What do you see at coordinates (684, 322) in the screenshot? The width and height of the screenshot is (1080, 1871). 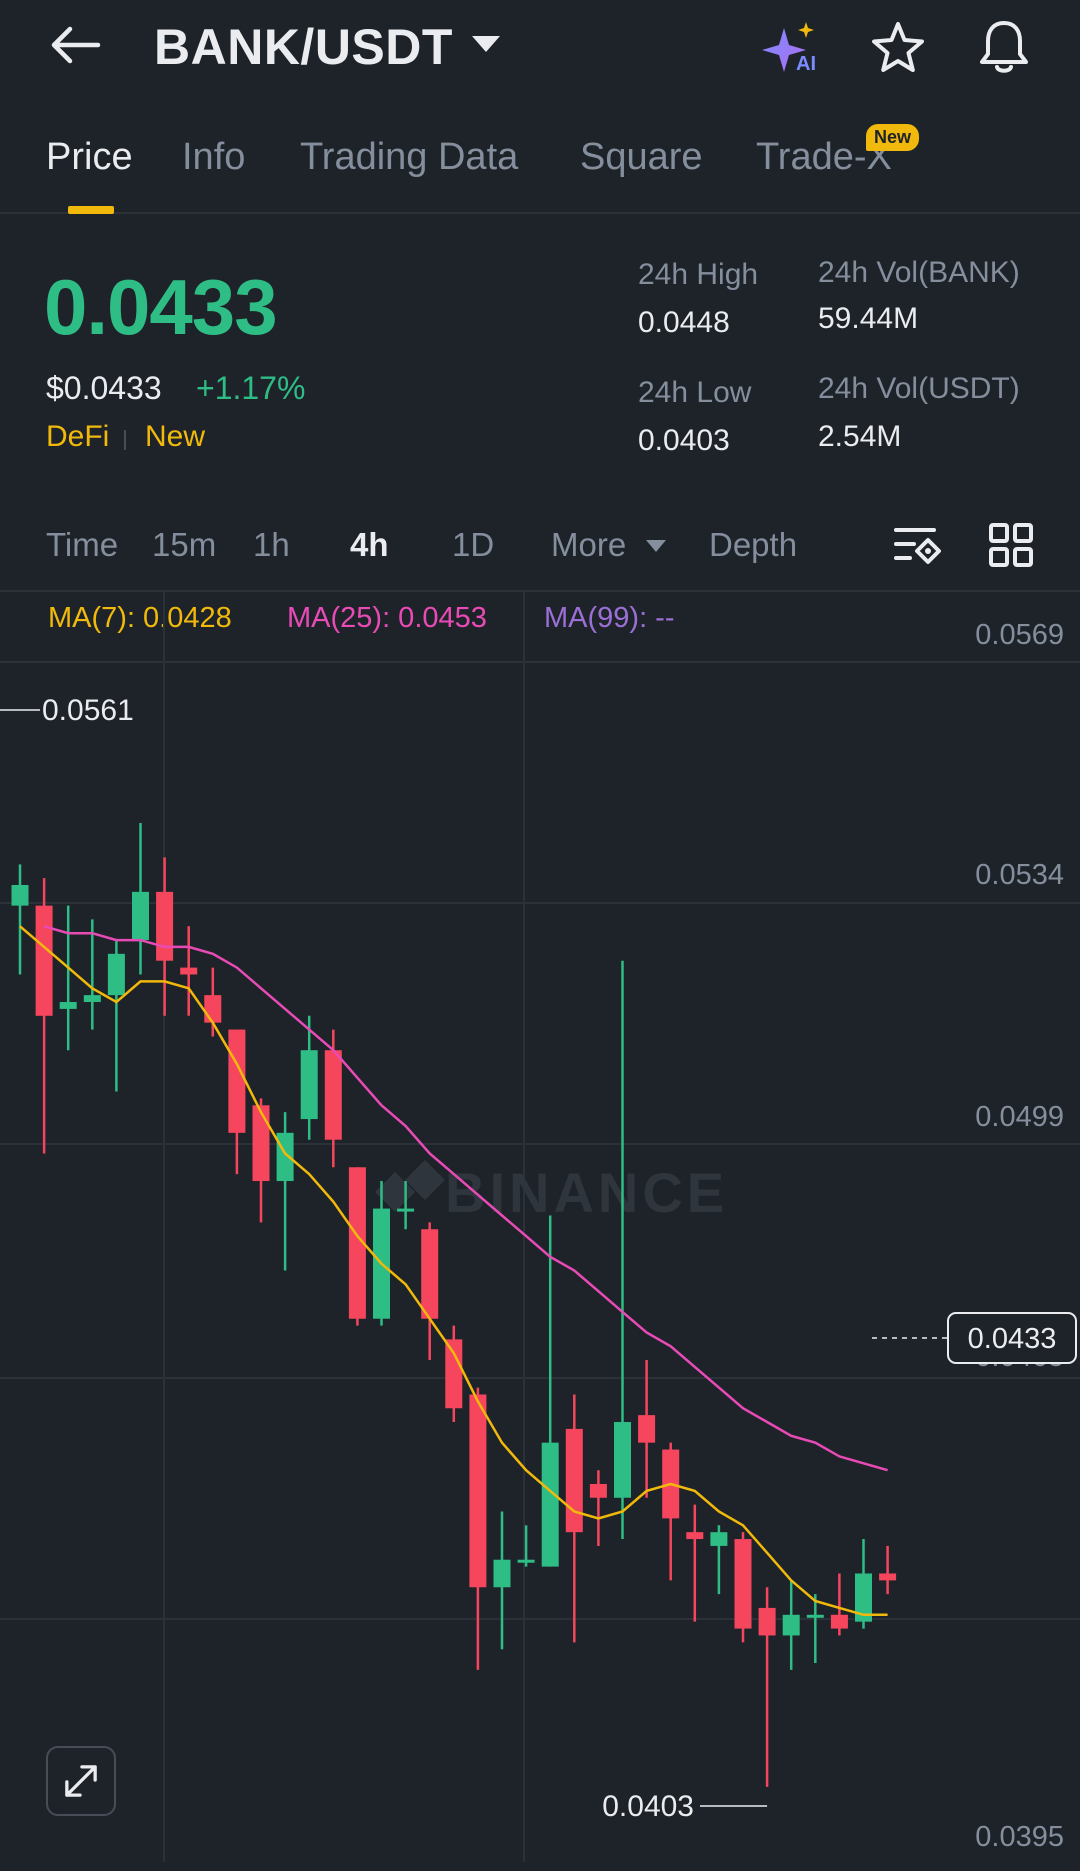 I see `stat-high-value: 0.0448` at bounding box center [684, 322].